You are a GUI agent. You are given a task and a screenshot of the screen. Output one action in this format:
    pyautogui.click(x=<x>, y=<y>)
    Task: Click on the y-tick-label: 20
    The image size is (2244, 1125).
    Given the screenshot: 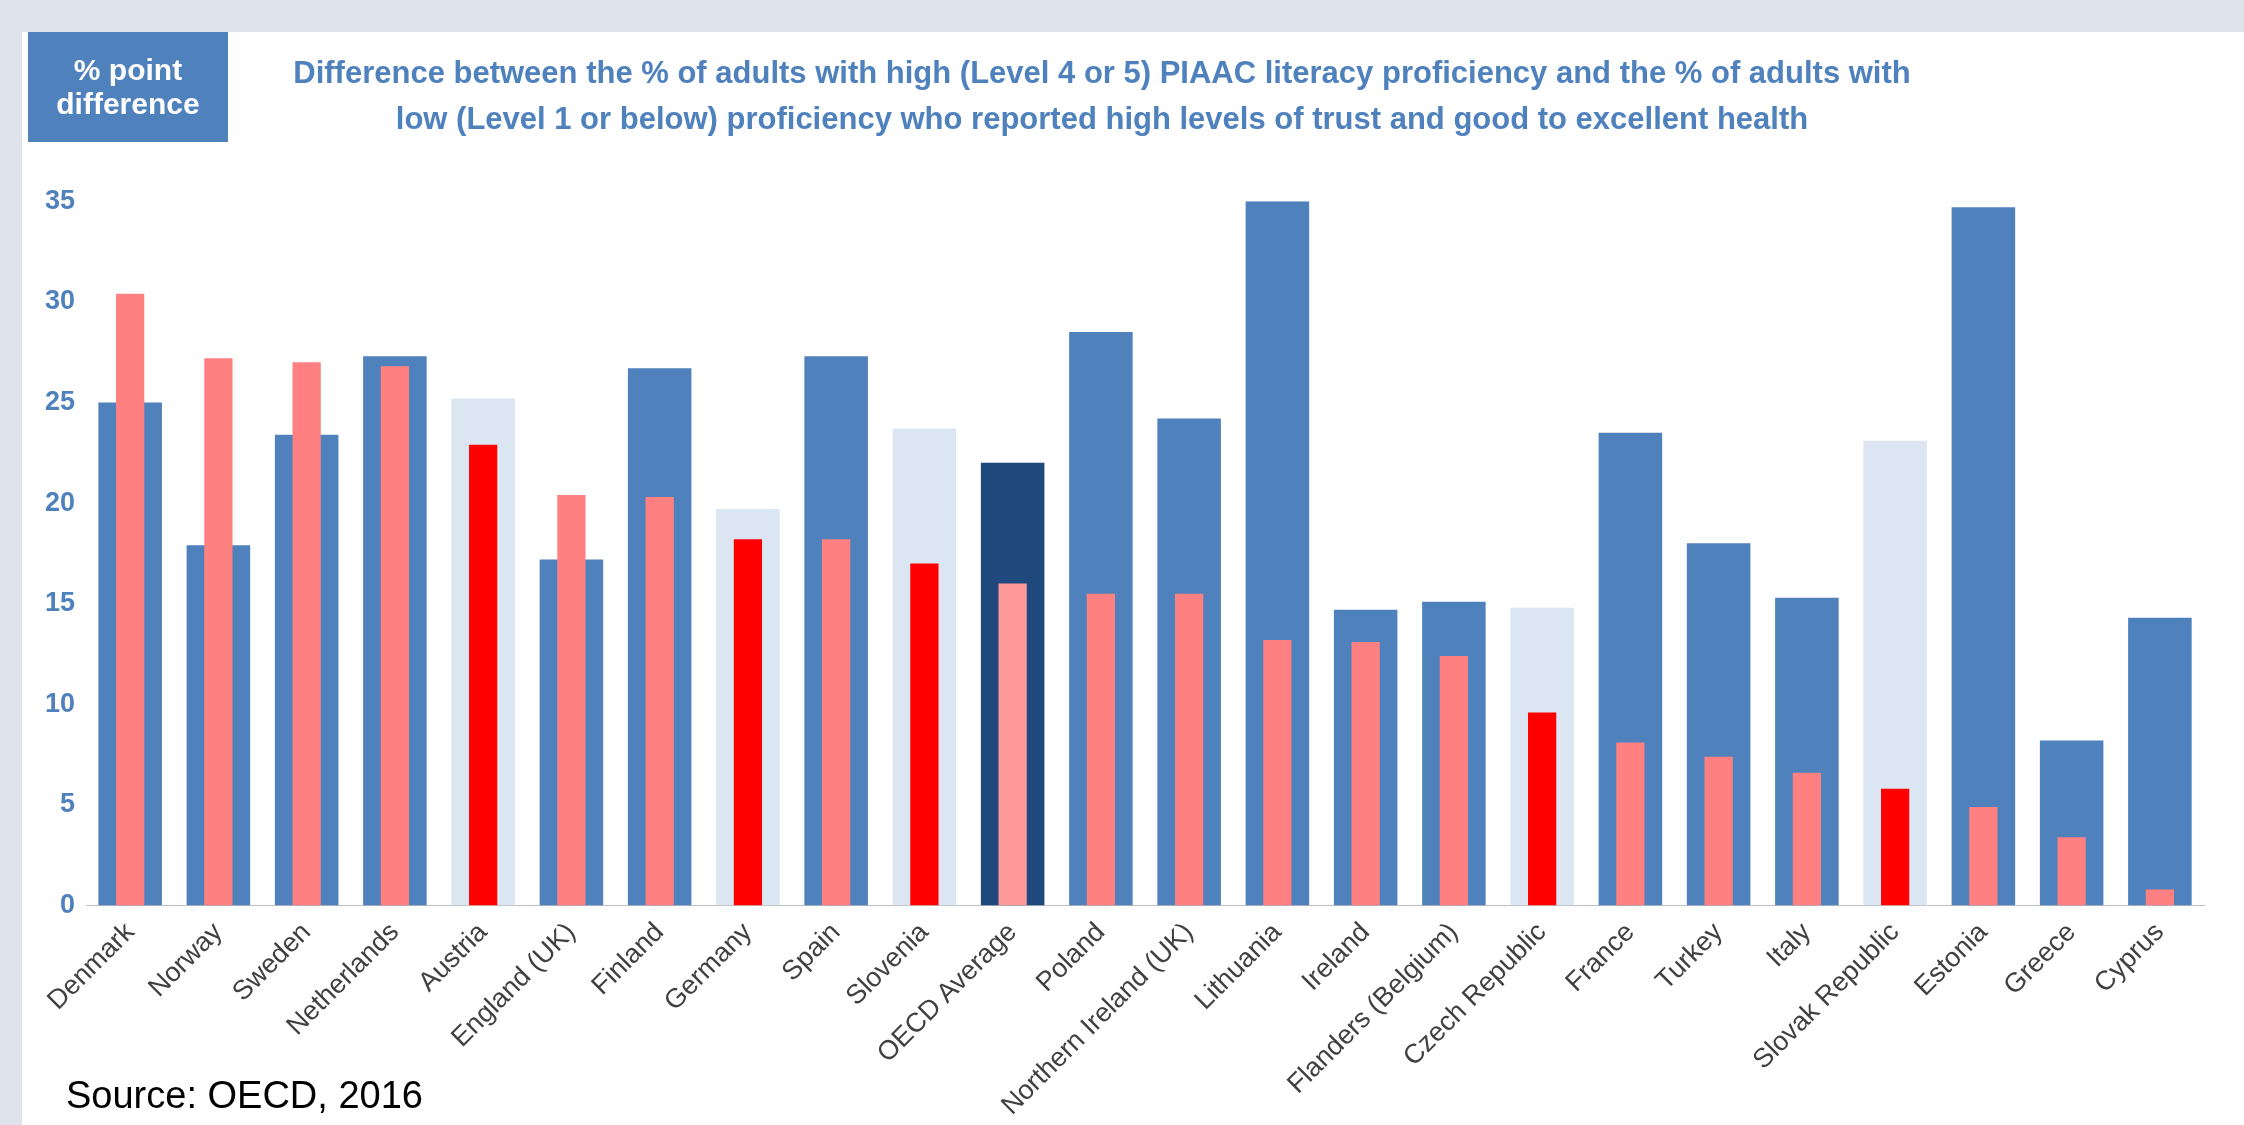 What is the action you would take?
    pyautogui.click(x=60, y=501)
    